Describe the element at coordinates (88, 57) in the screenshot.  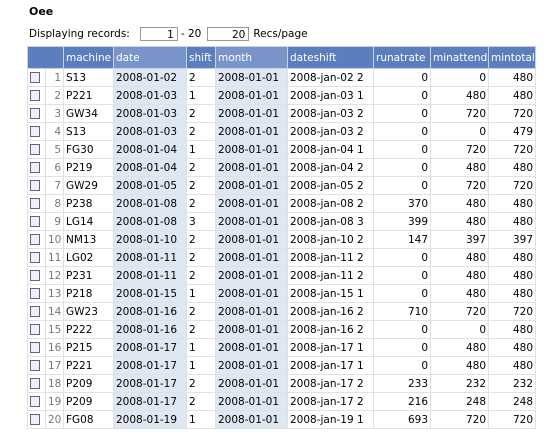
I see `column-header: machine` at that location.